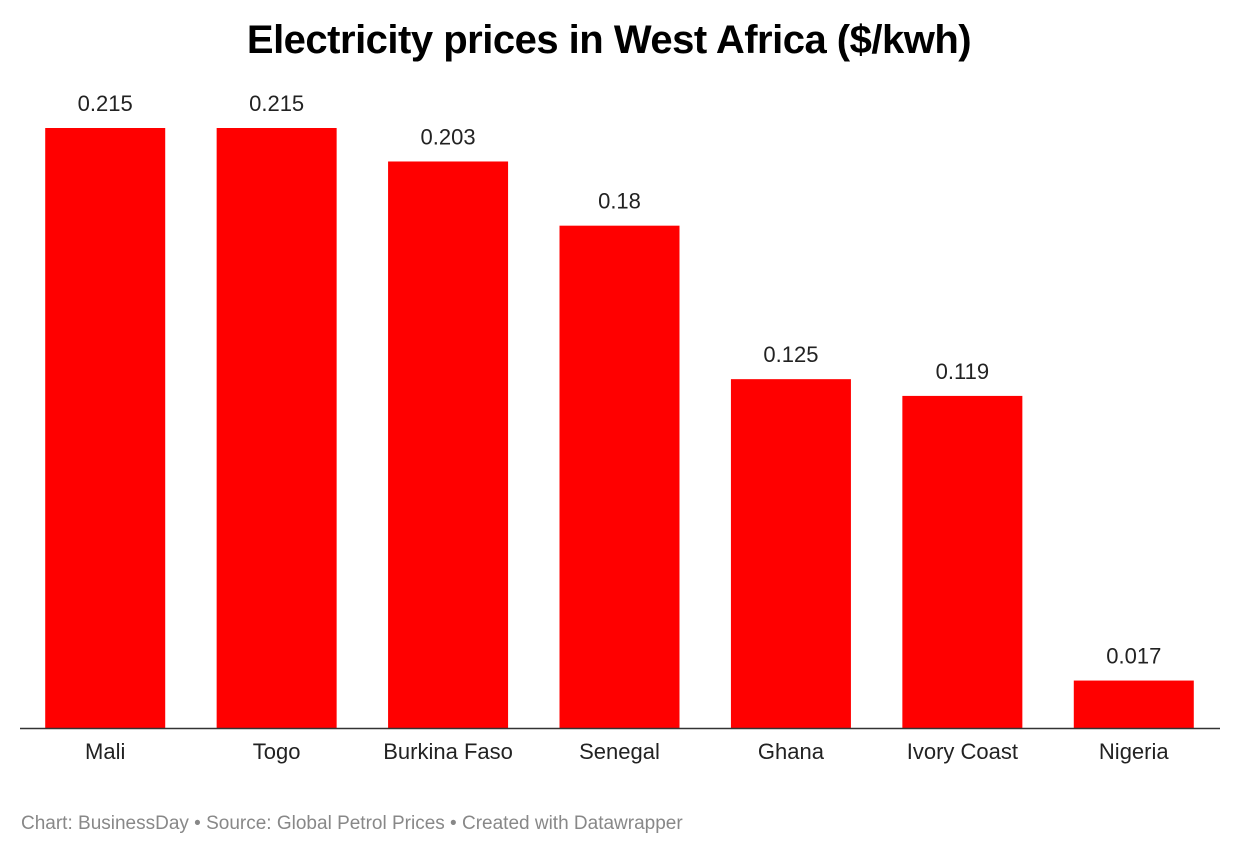 The image size is (1240, 858). I want to click on x-tick-label: Ghana, so click(791, 751).